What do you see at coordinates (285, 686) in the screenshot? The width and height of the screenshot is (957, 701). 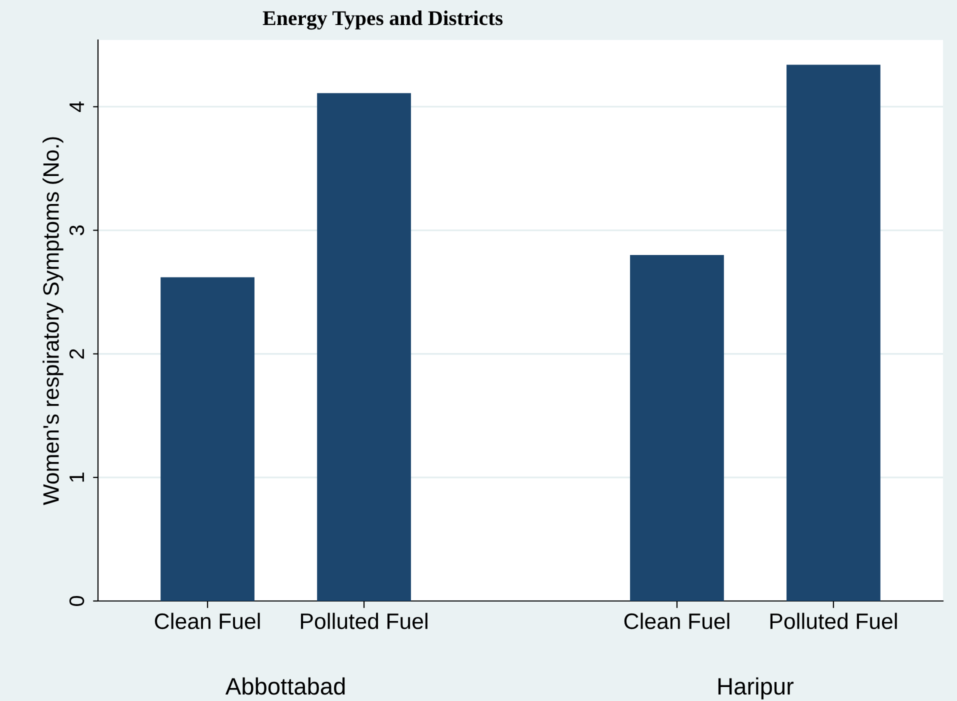 I see `text: Abbottabad` at bounding box center [285, 686].